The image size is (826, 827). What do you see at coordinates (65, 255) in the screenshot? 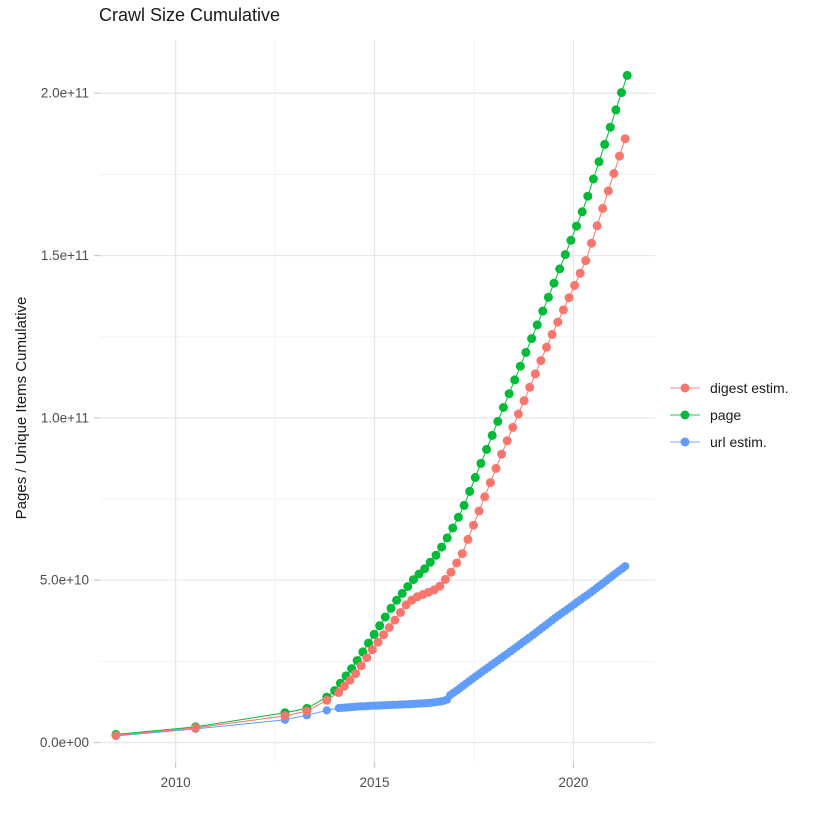
I see `y-tick-label: 1.5e+11` at bounding box center [65, 255].